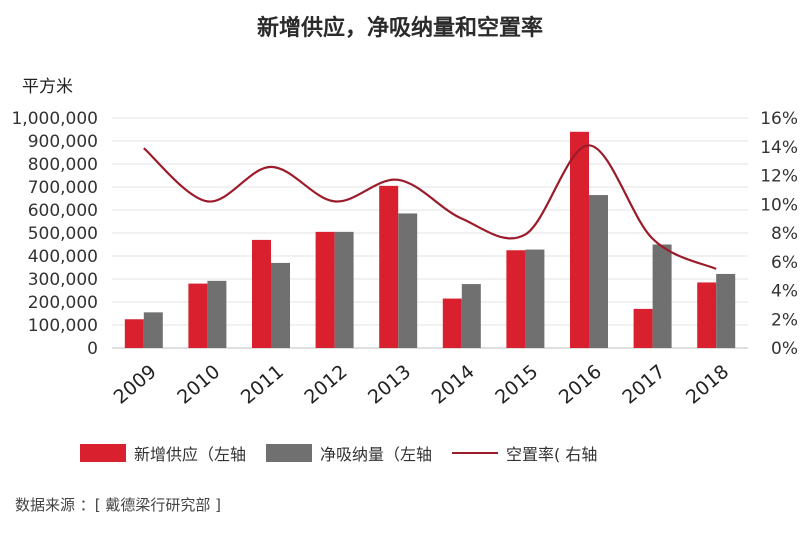 This screenshot has height=542, width=800. What do you see at coordinates (516, 385) in the screenshot?
I see `x-axis-tick-label: 2015` at bounding box center [516, 385].